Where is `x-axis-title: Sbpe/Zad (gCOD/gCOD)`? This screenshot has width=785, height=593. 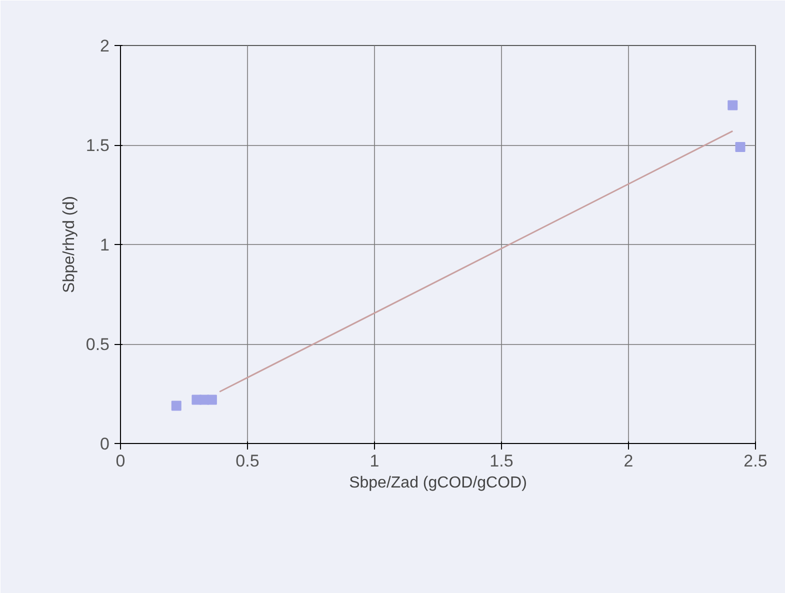 x-axis-title: Sbpe/Zad (gCOD/gCOD) is located at coordinates (438, 483).